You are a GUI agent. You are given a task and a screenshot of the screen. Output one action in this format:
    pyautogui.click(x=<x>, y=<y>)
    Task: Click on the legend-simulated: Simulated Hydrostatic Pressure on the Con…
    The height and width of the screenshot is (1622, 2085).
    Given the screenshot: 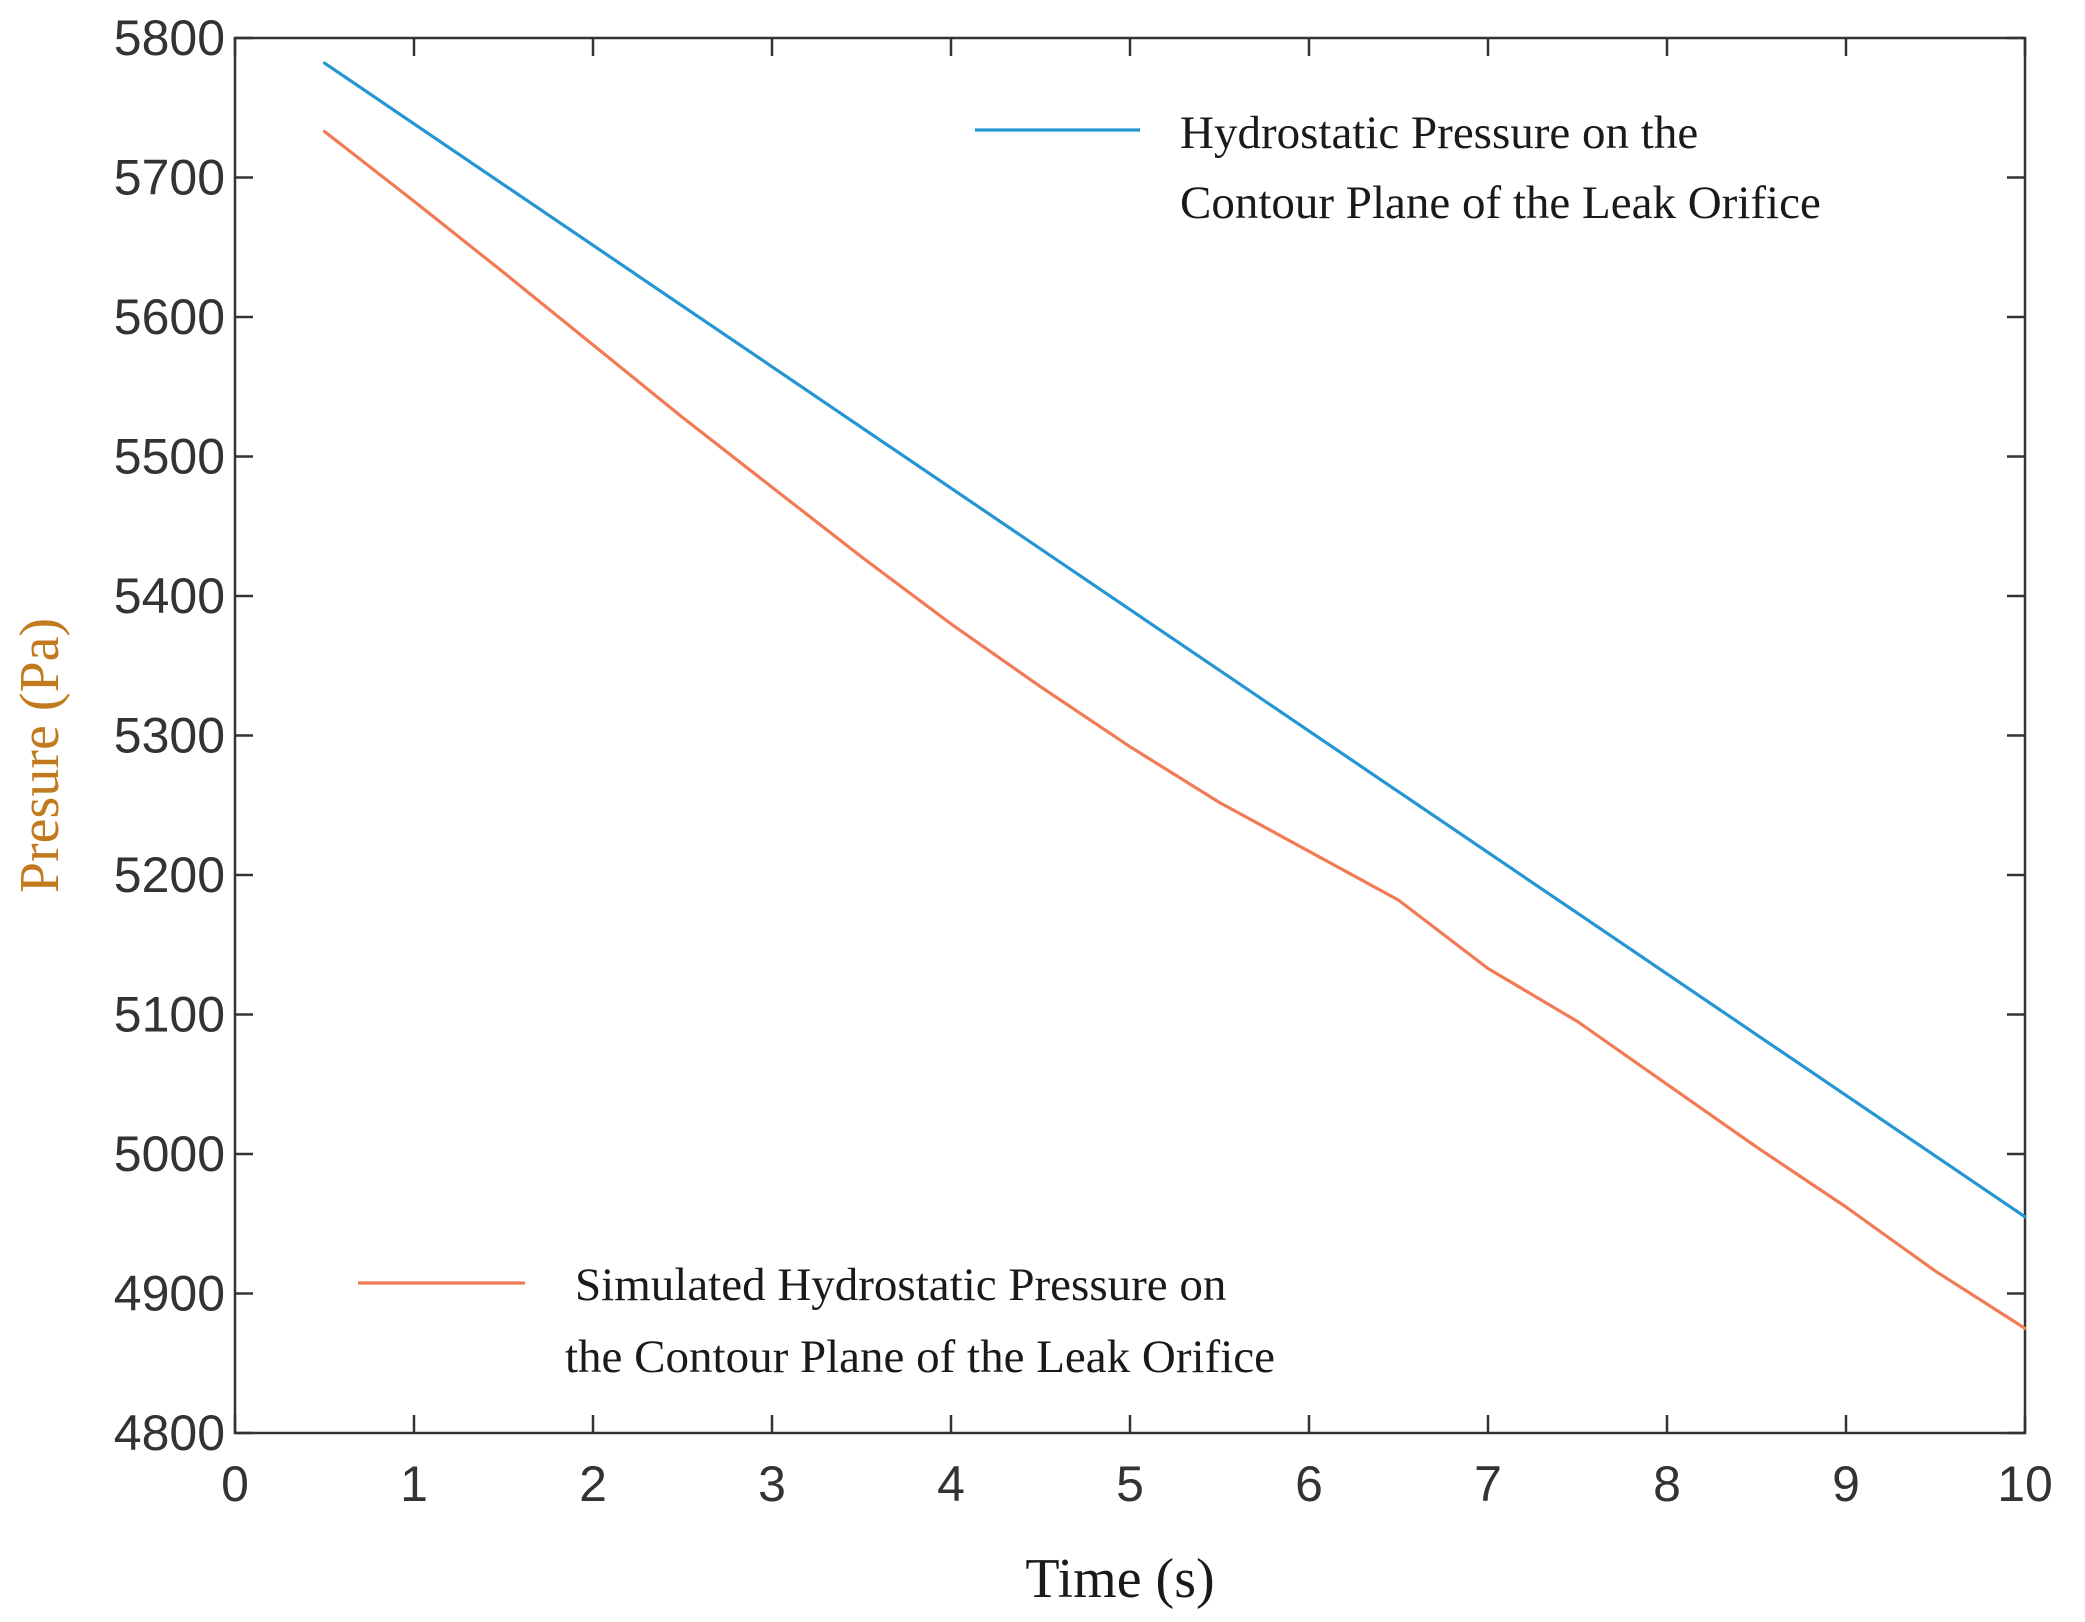 What is the action you would take?
    pyautogui.click(x=816, y=1321)
    